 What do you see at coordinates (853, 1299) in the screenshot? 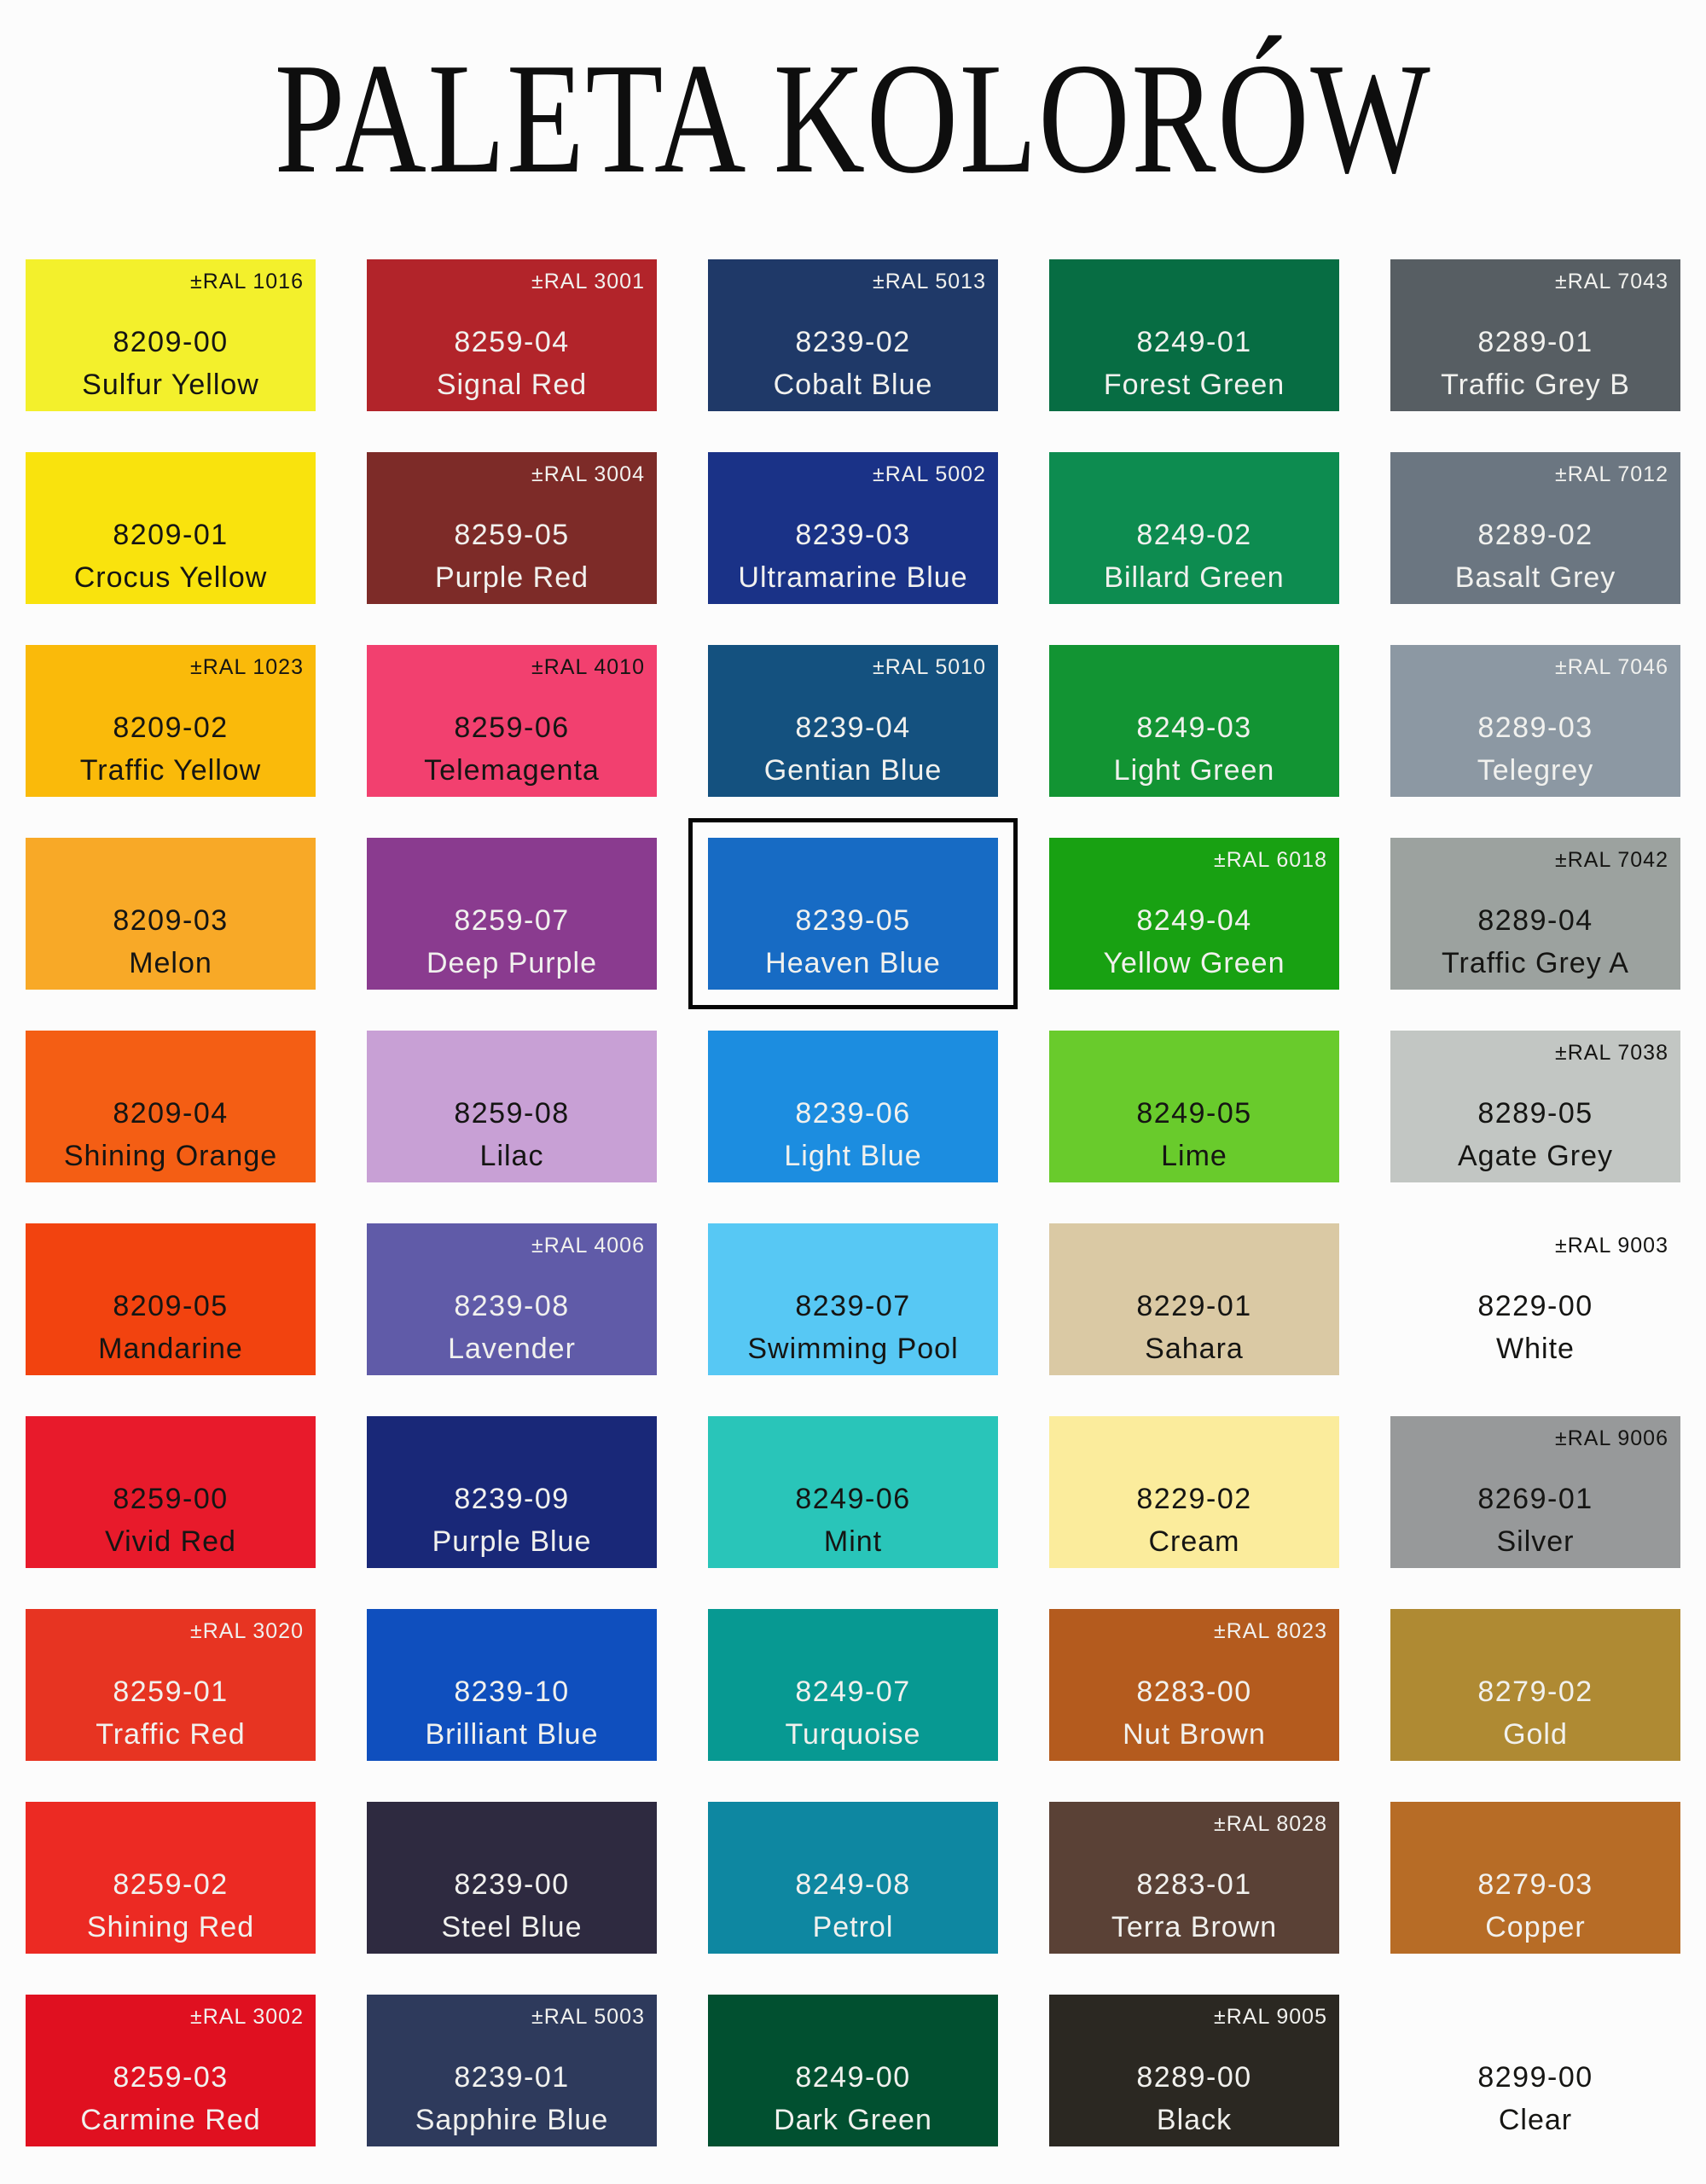
I see `color-swatch-8239-07: 8239-07 Swimming Pool` at bounding box center [853, 1299].